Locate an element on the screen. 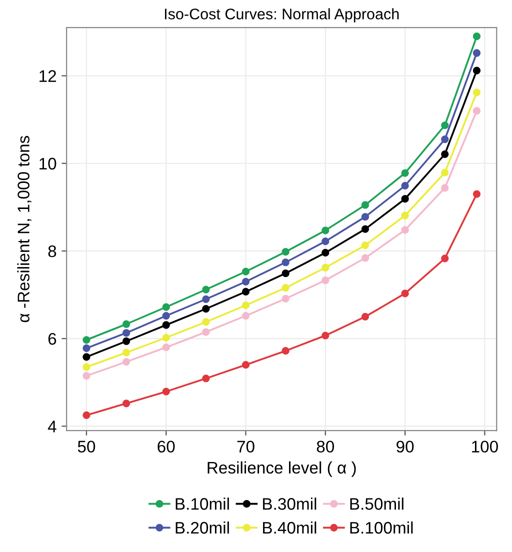 The height and width of the screenshot is (552, 512). legend-label: B.30mil is located at coordinates (289, 504).